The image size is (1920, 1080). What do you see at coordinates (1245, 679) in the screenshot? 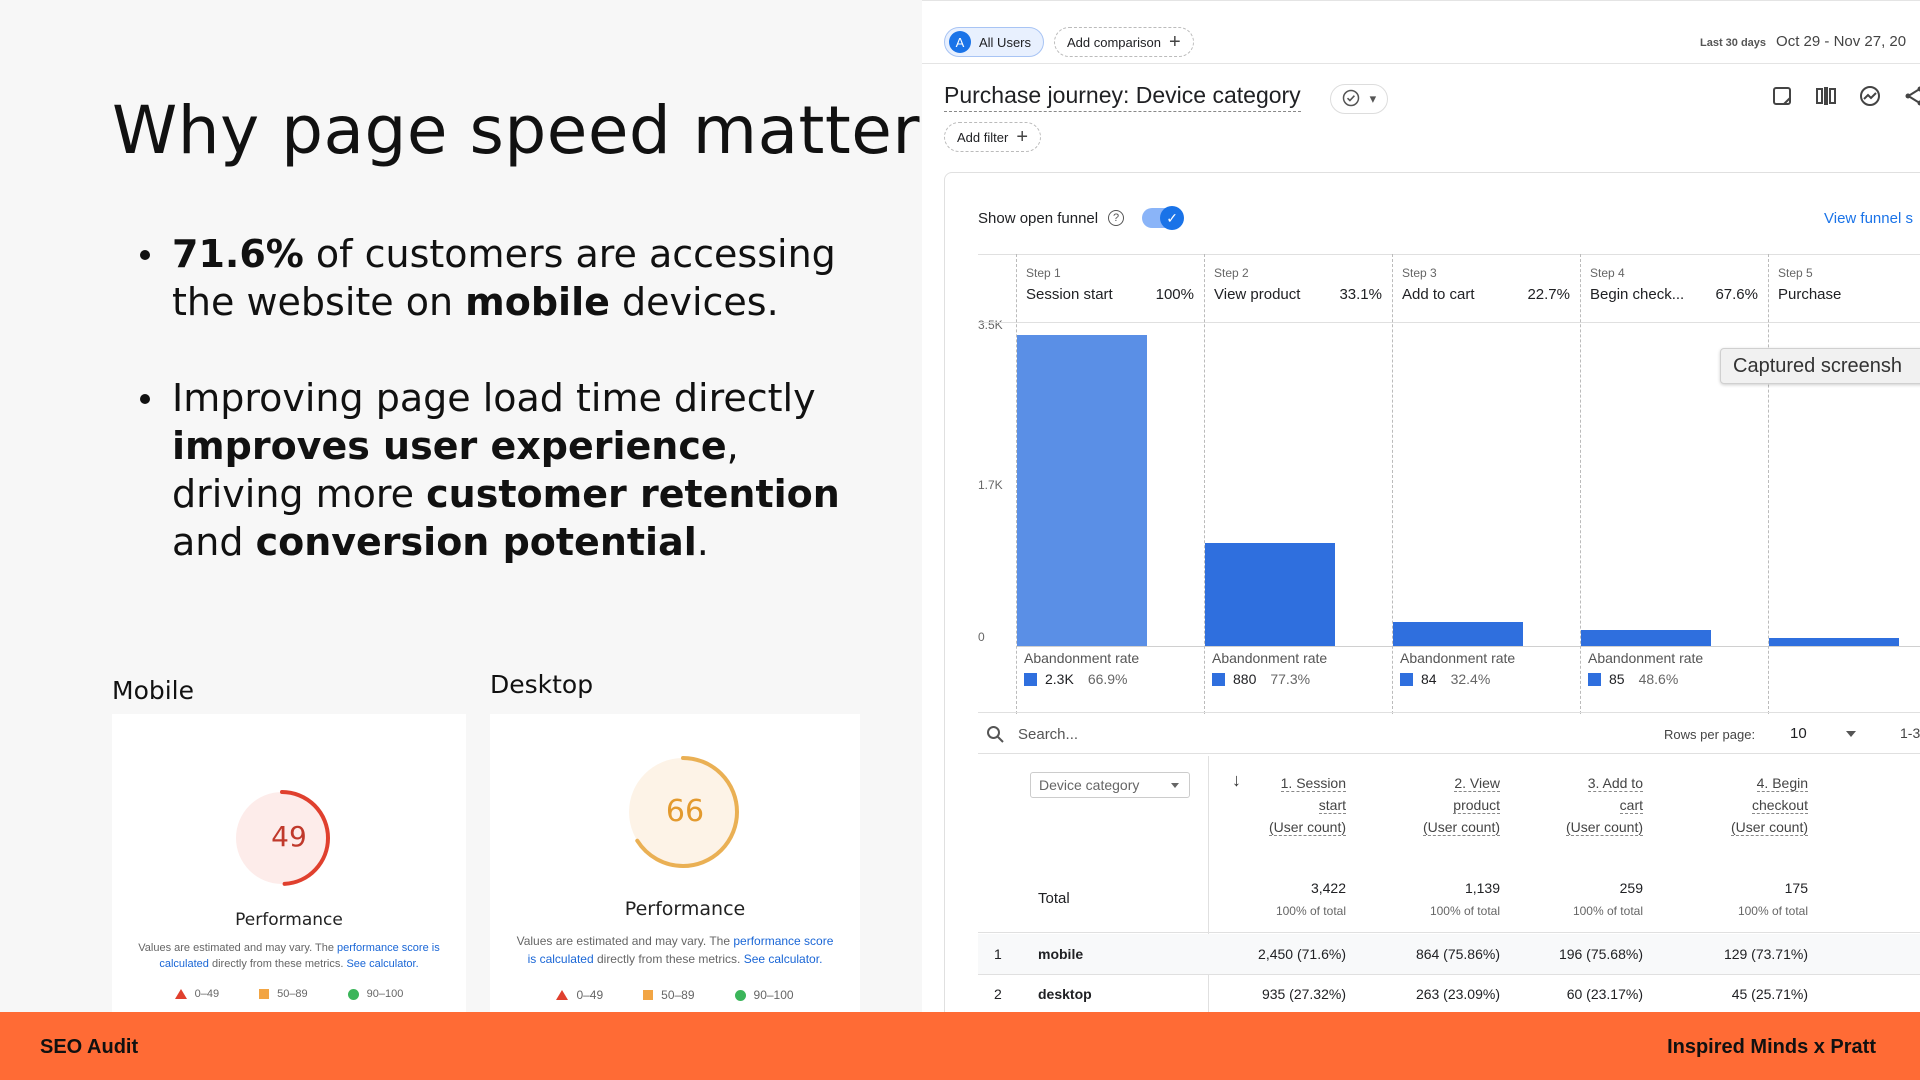
I see `abandonment-count: 880` at bounding box center [1245, 679].